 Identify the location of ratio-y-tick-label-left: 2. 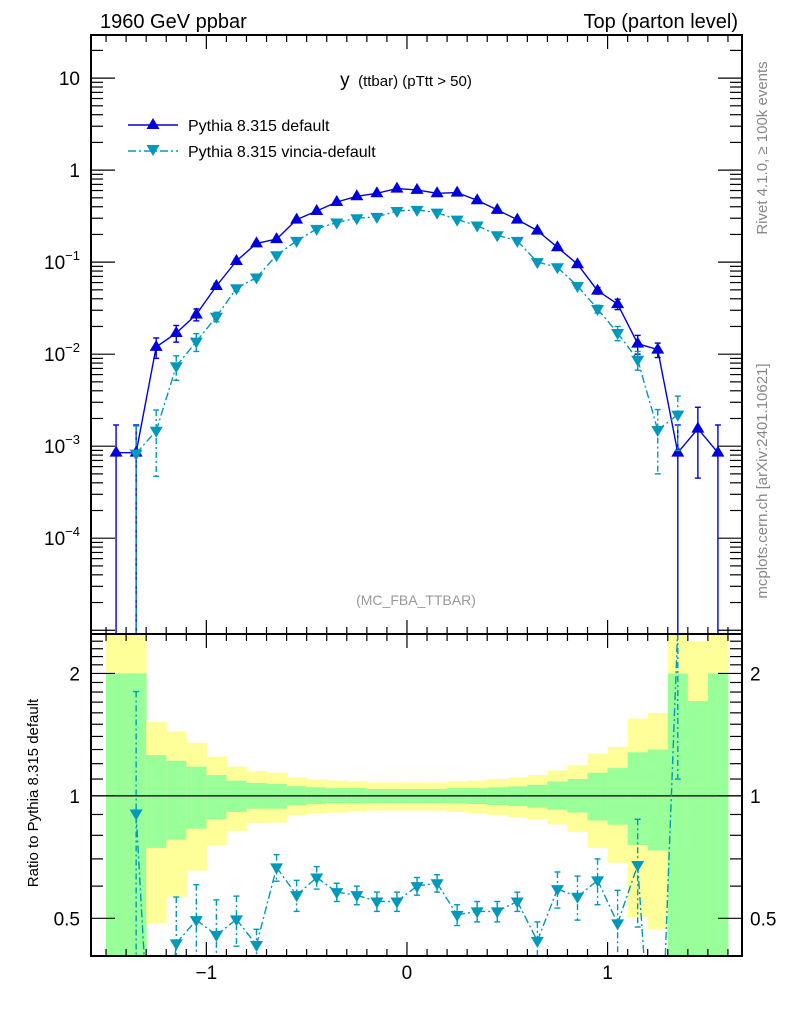
(74, 674).